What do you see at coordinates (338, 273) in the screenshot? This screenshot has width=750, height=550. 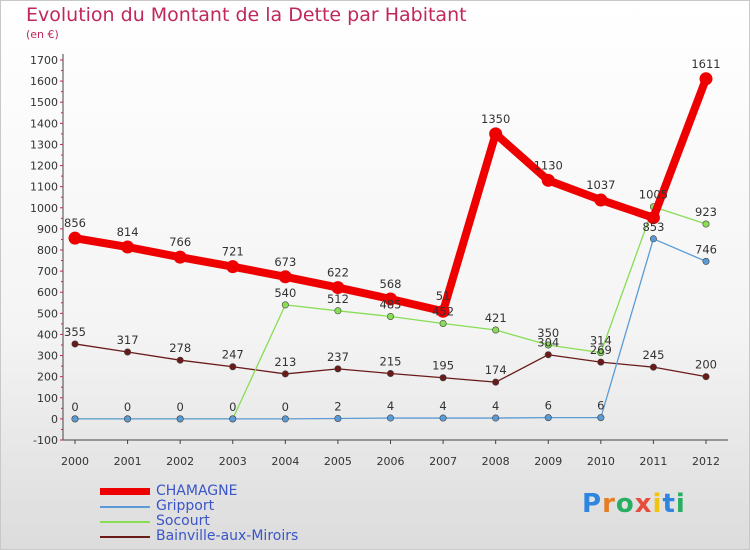 I see `data-label: 622` at bounding box center [338, 273].